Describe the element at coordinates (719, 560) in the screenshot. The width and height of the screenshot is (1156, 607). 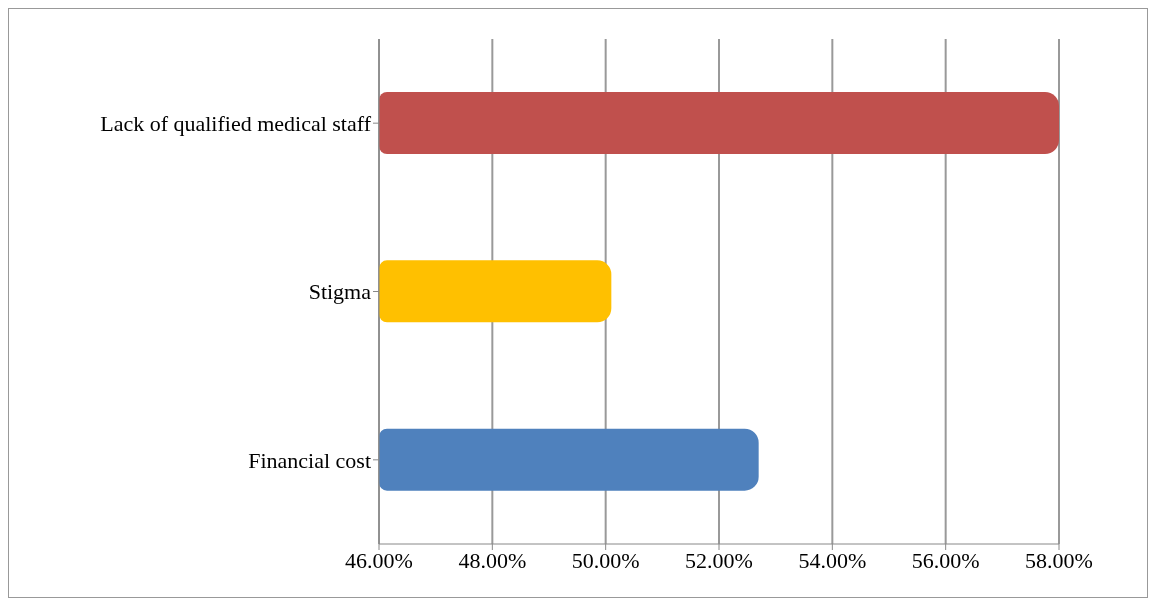
I see `x-tick-label: 52.00%` at that location.